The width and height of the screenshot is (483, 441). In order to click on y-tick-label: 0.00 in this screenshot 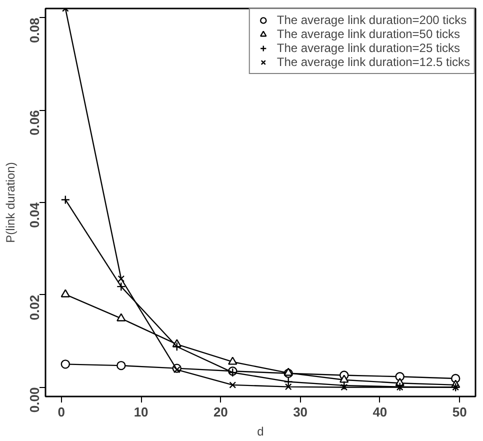, I will do `click(34, 400)`.